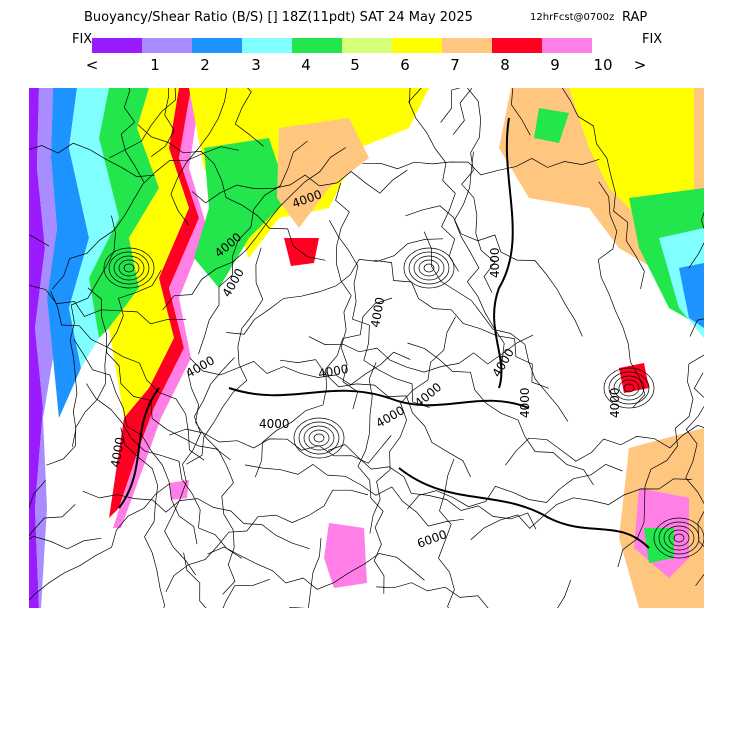 Image resolution: width=734 pixels, height=734 pixels. Describe the element at coordinates (635, 17) in the screenshot. I see `model-name: RAP` at that location.